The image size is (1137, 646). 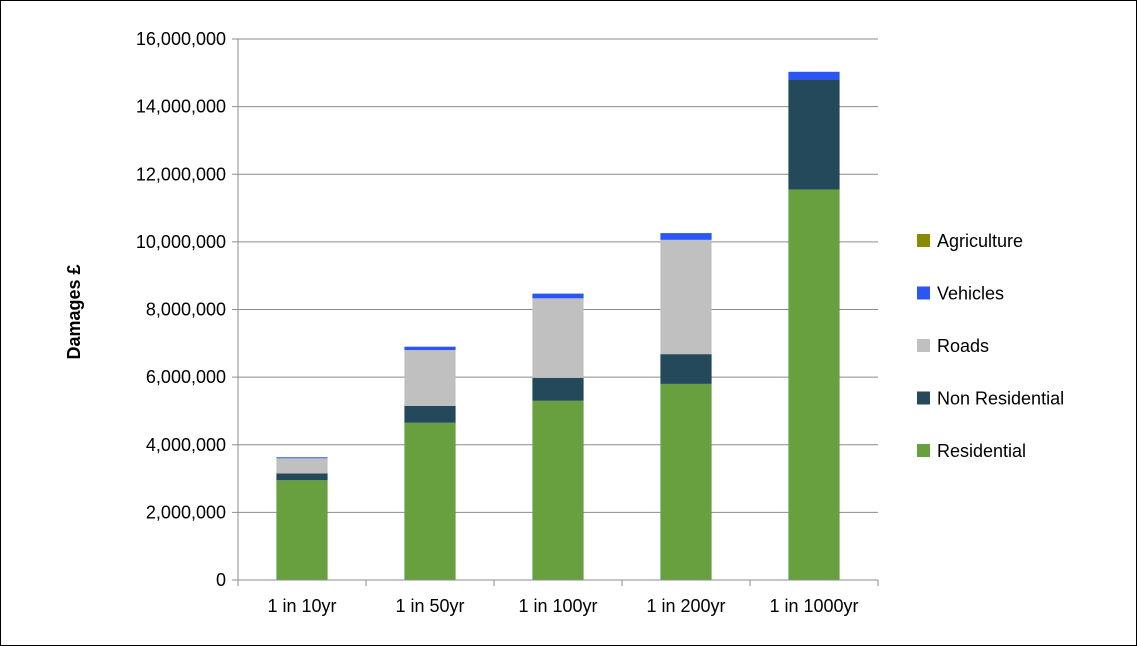 What do you see at coordinates (186, 377) in the screenshot?
I see `y-tick-label: 6,000,000` at bounding box center [186, 377].